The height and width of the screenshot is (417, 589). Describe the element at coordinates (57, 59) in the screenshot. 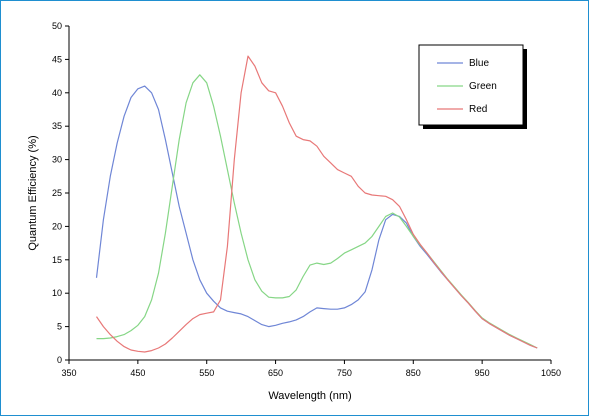

I see `y-tick-label: 45` at that location.